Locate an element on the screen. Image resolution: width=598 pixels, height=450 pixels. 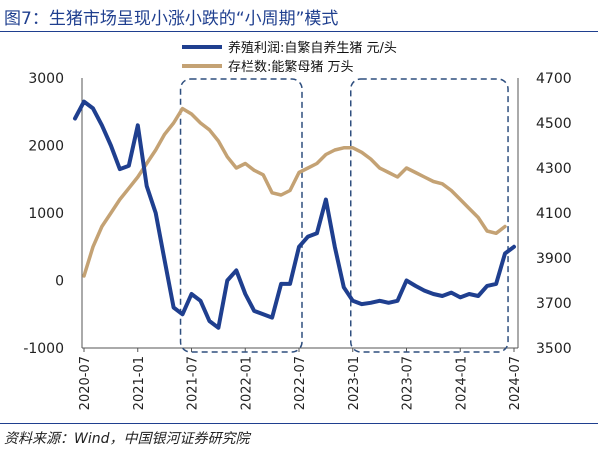
left-tick-label: 0 is located at coordinates (59, 282).